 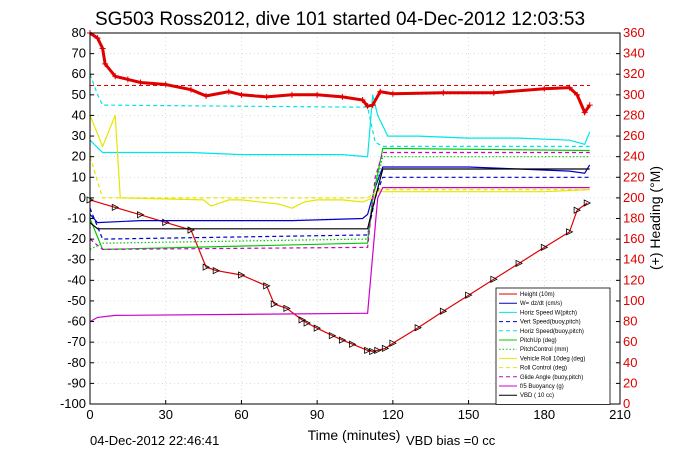 I want to click on legend-label: PitchUp (deg), so click(x=538, y=341).